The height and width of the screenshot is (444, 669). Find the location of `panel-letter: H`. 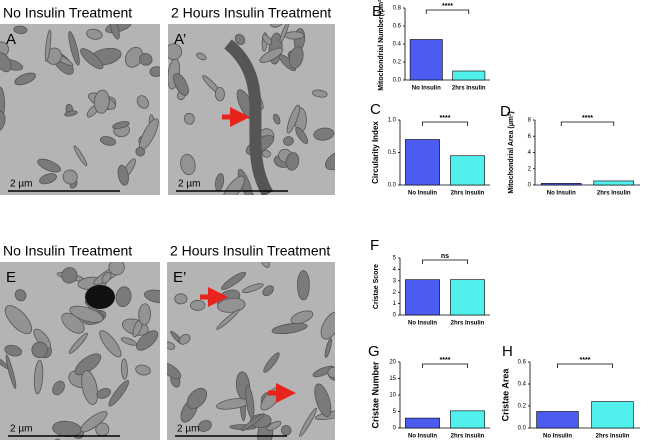

panel-letter: H is located at coordinates (507, 351).